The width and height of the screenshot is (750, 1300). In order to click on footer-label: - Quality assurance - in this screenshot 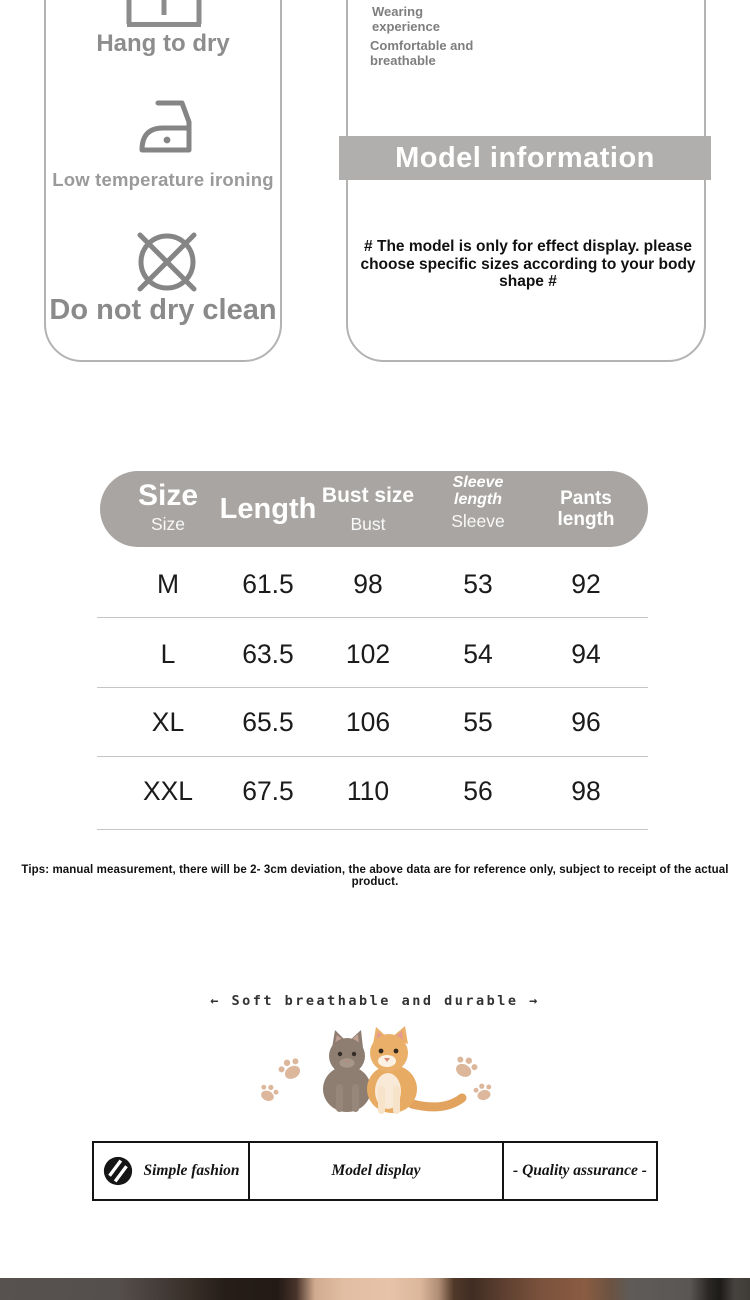, I will do `click(580, 1170)`.